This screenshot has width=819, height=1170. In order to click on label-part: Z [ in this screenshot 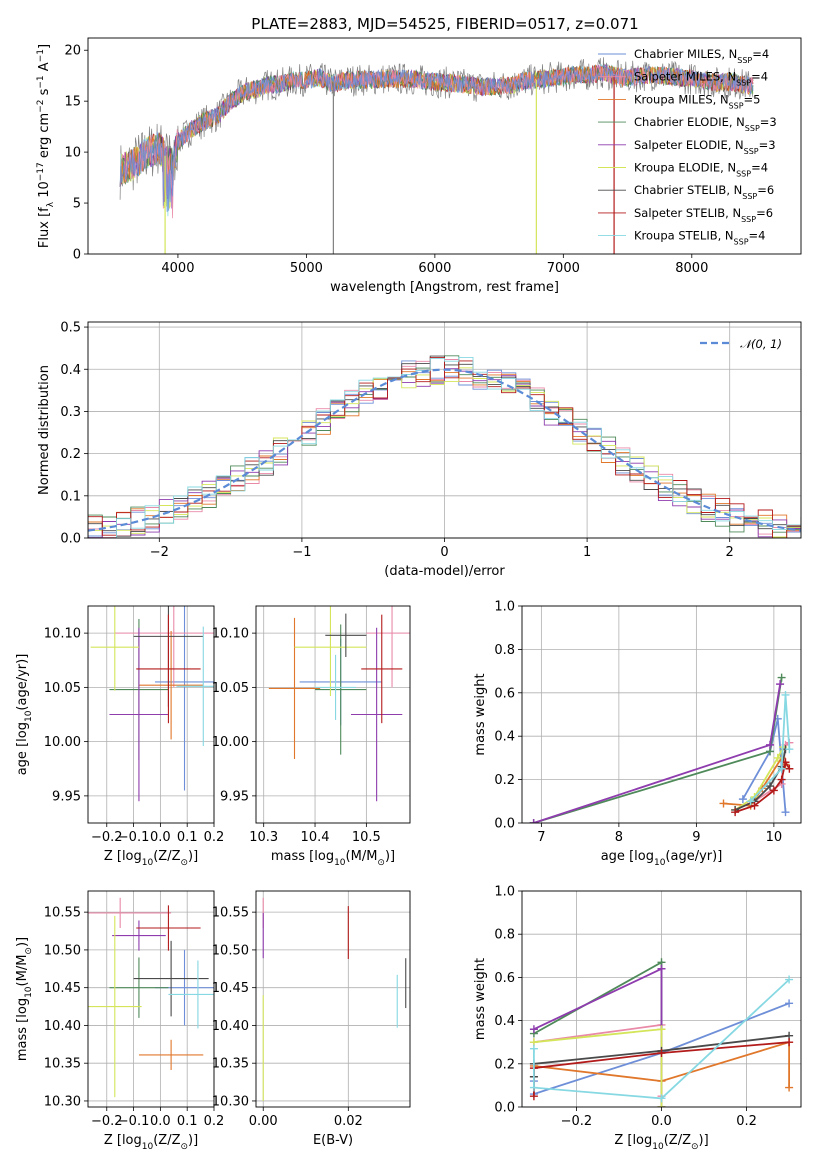, I will do `click(623, 1140)`.